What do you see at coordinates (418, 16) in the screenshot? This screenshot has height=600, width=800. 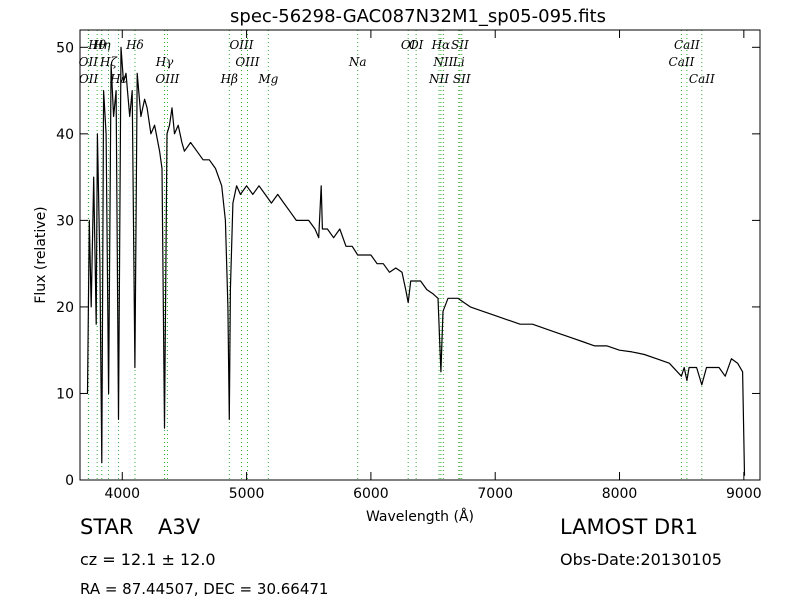 I see `chart-title: spec-56298-GAC087N32M1_sp05-095.fits` at bounding box center [418, 16].